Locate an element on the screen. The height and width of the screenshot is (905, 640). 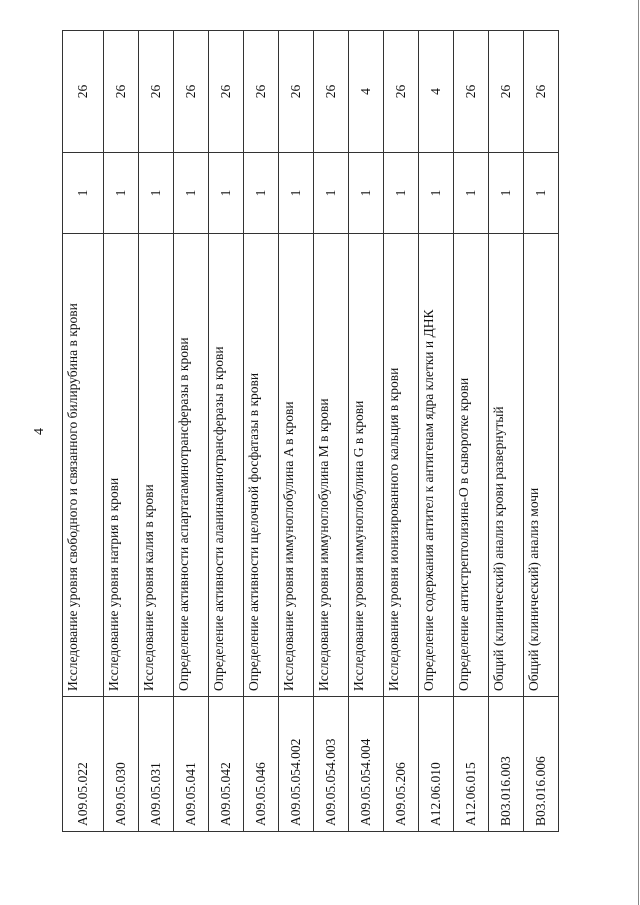
code-cell: A09.05.046 is located at coordinates (261, 764).